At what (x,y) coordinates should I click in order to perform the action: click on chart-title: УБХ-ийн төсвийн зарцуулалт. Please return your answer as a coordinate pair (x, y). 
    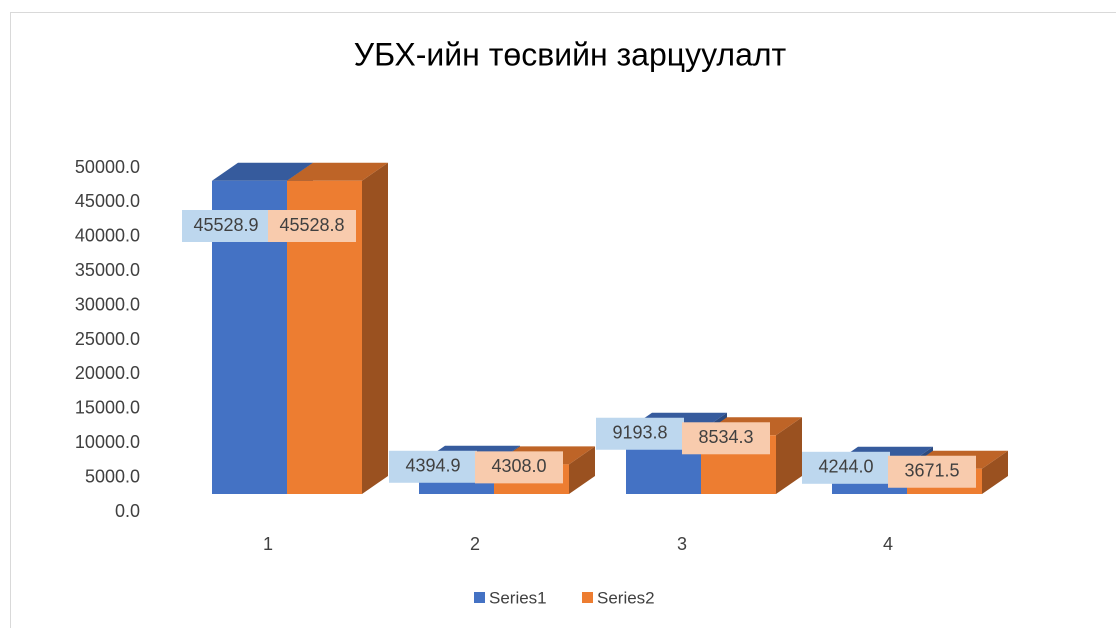
    Looking at the image, I should click on (570, 54).